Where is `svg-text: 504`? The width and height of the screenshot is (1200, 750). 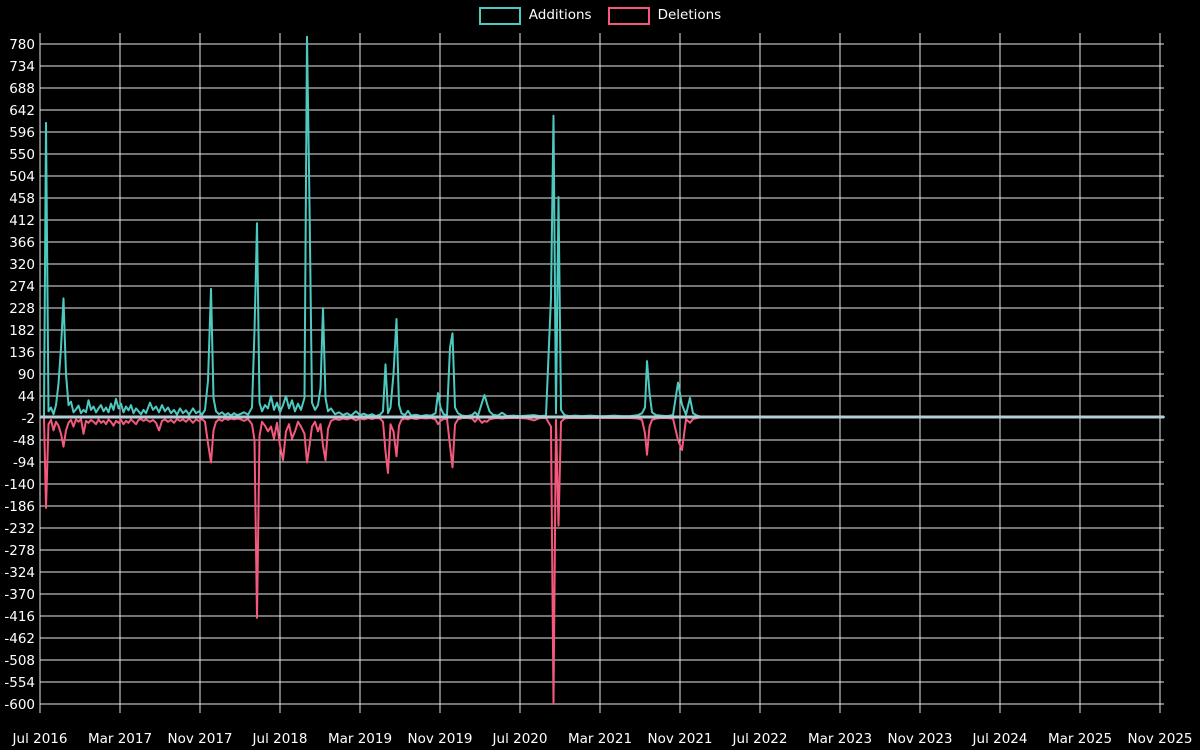 svg-text: 504 is located at coordinates (22, 177).